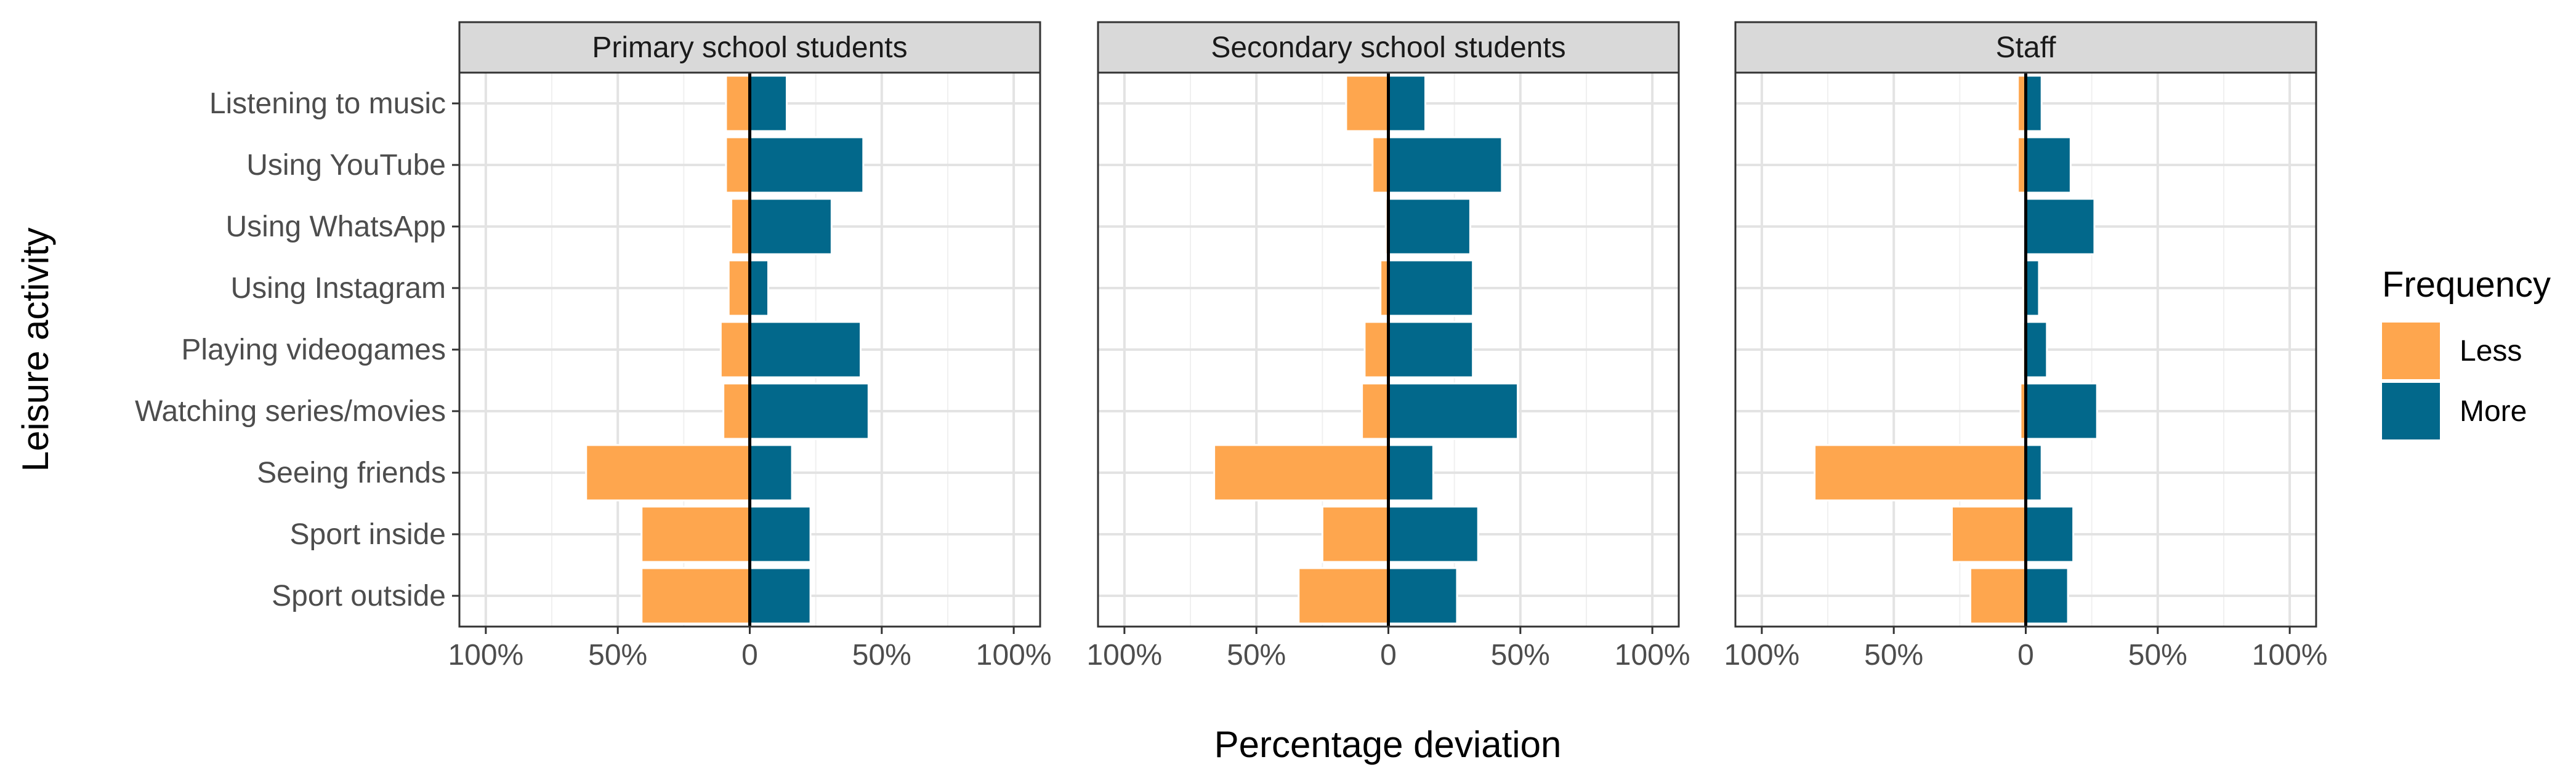 The width and height of the screenshot is (2576, 778). I want to click on y-tick-label: Using WhatsApp, so click(336, 227).